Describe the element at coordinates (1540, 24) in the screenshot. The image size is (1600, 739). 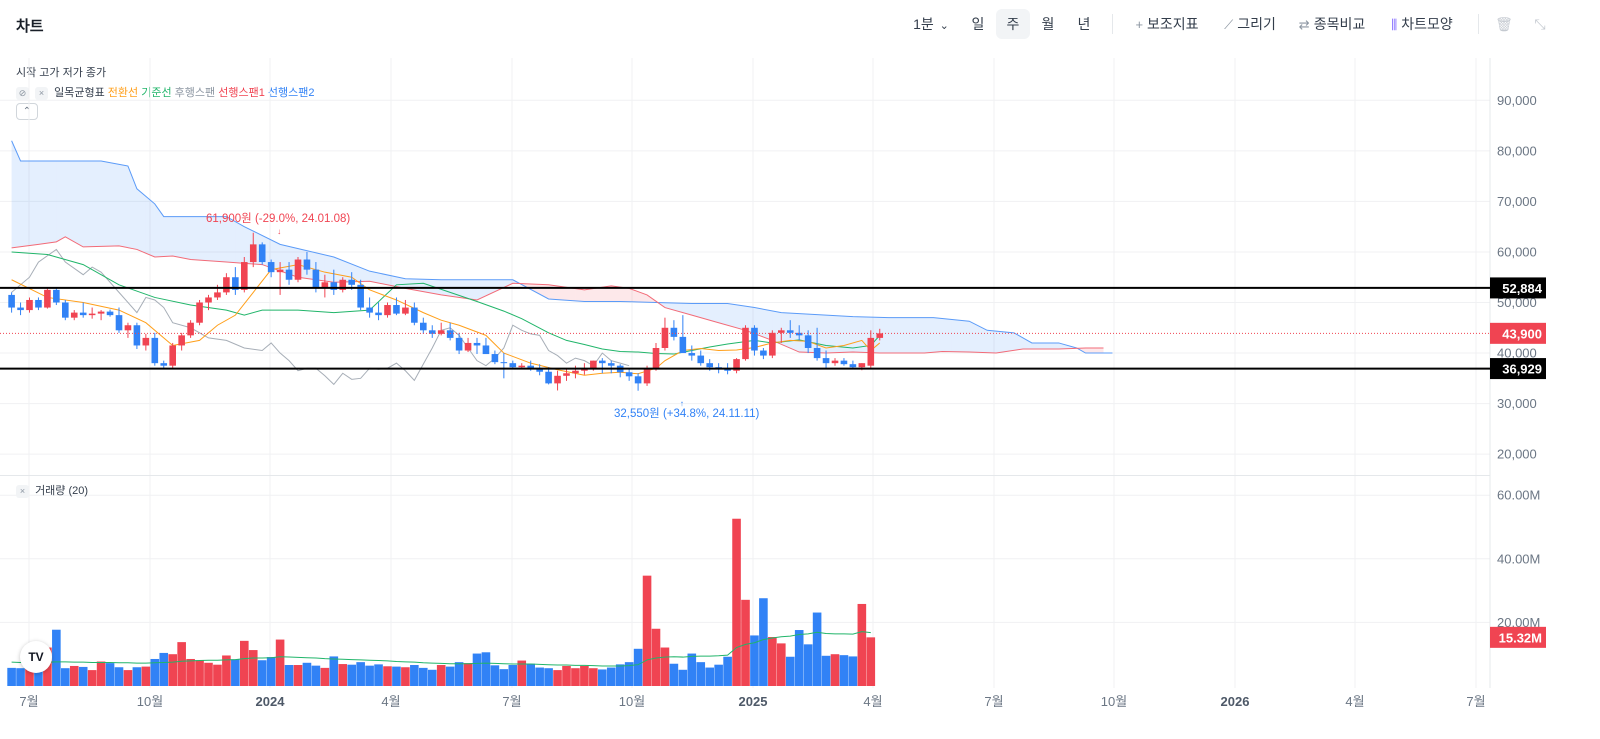
I see `collapse-icon: ⤡` at that location.